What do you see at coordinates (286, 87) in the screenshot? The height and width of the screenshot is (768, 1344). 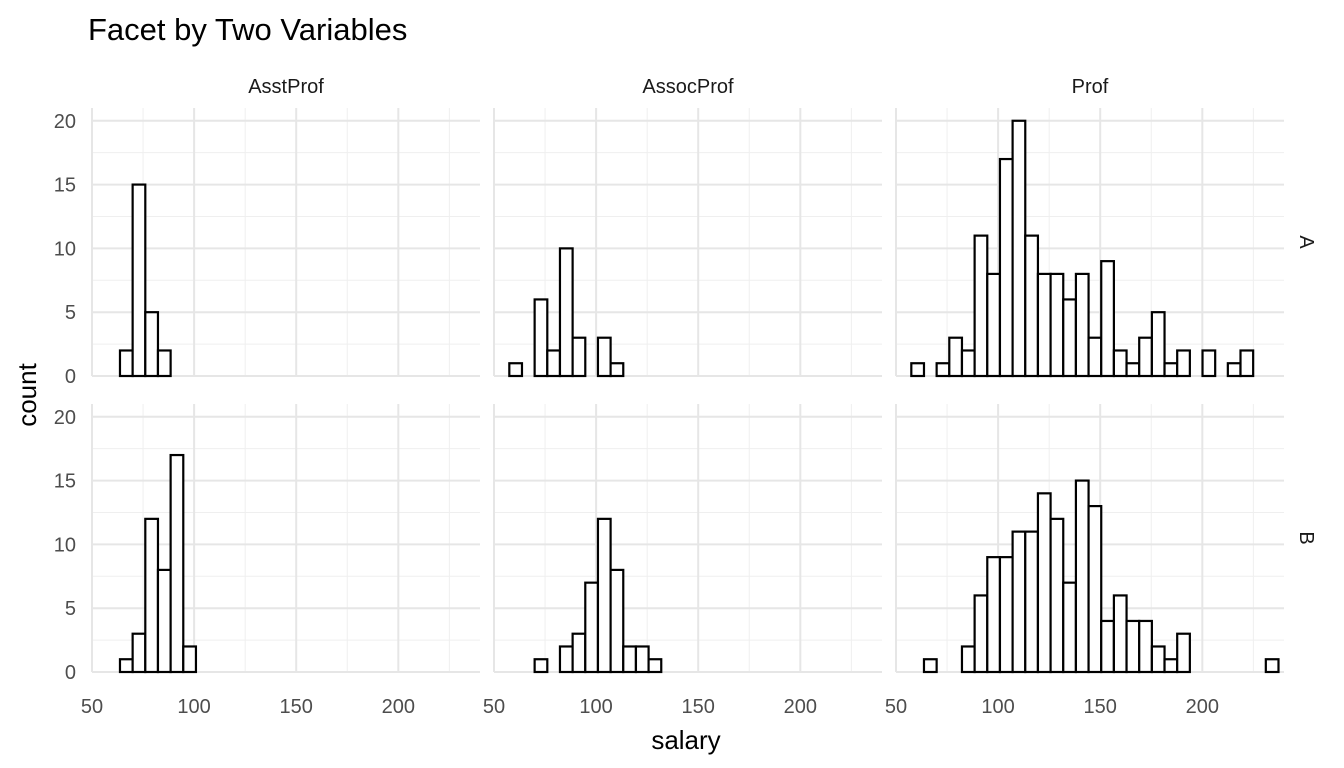 I see `strip-label-asstprof: AsstProf` at bounding box center [286, 87].